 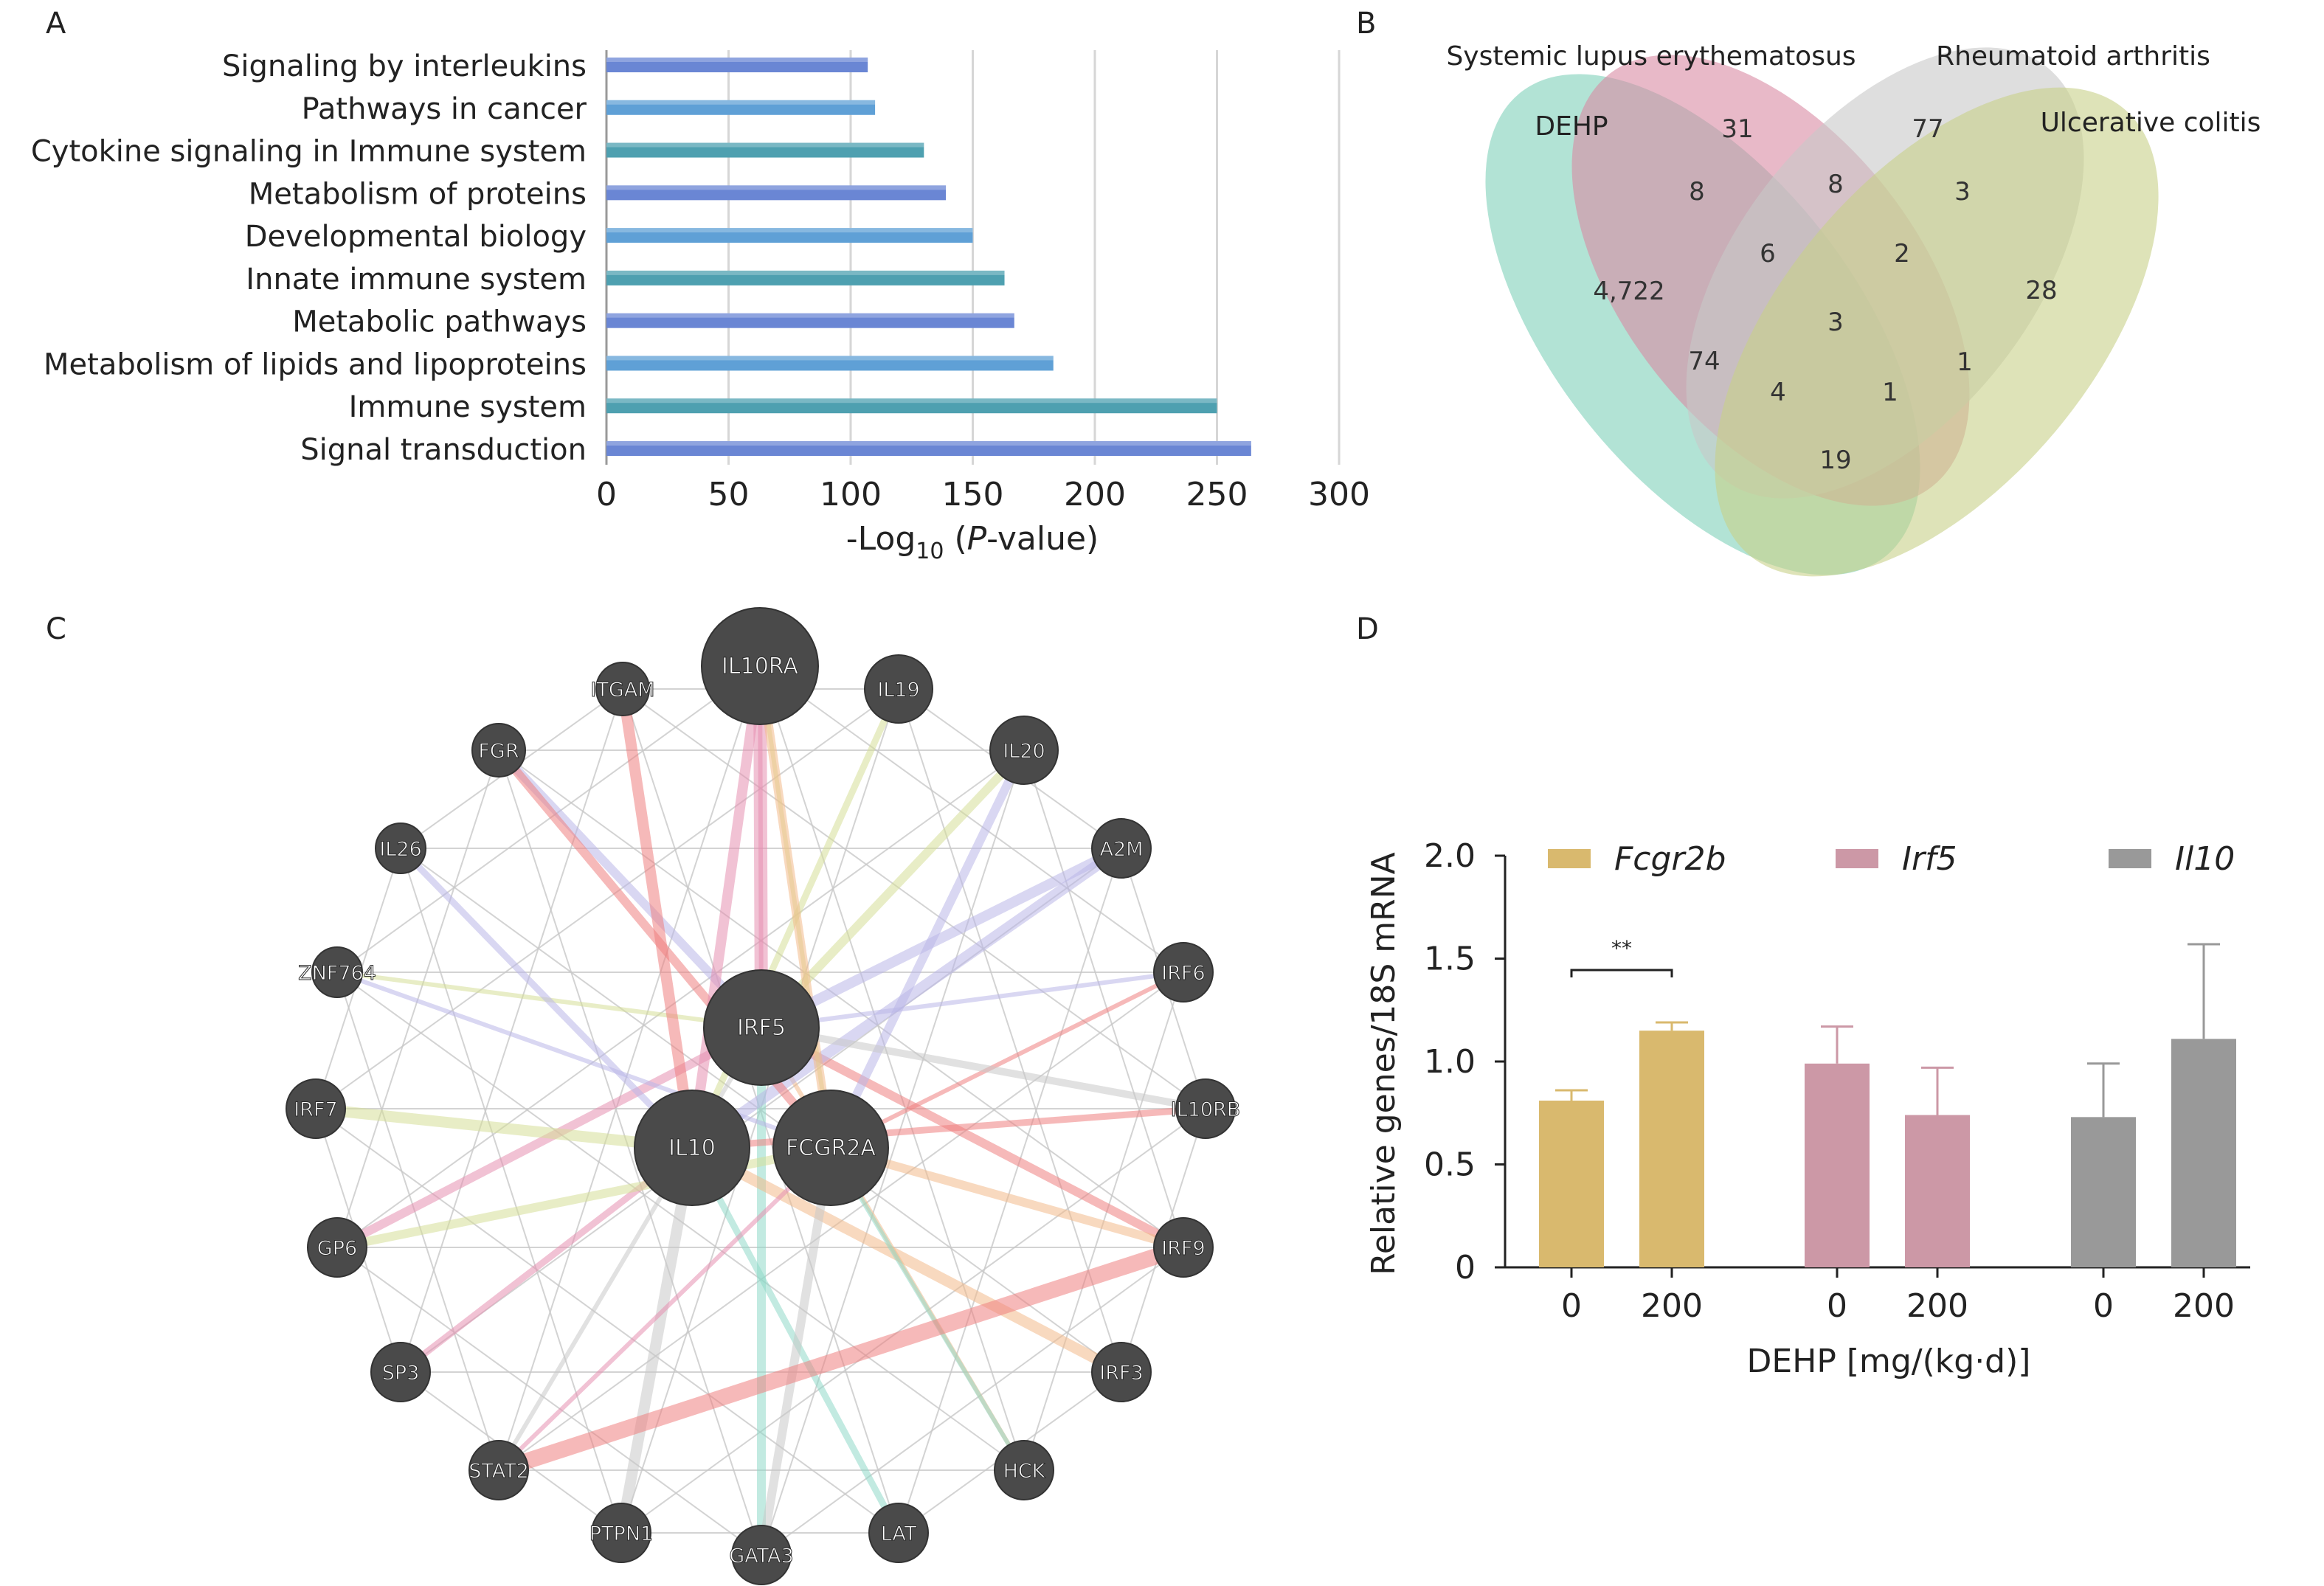 What do you see at coordinates (761, 1557) in the screenshot?
I see `network-node-label: GATA3` at bounding box center [761, 1557].